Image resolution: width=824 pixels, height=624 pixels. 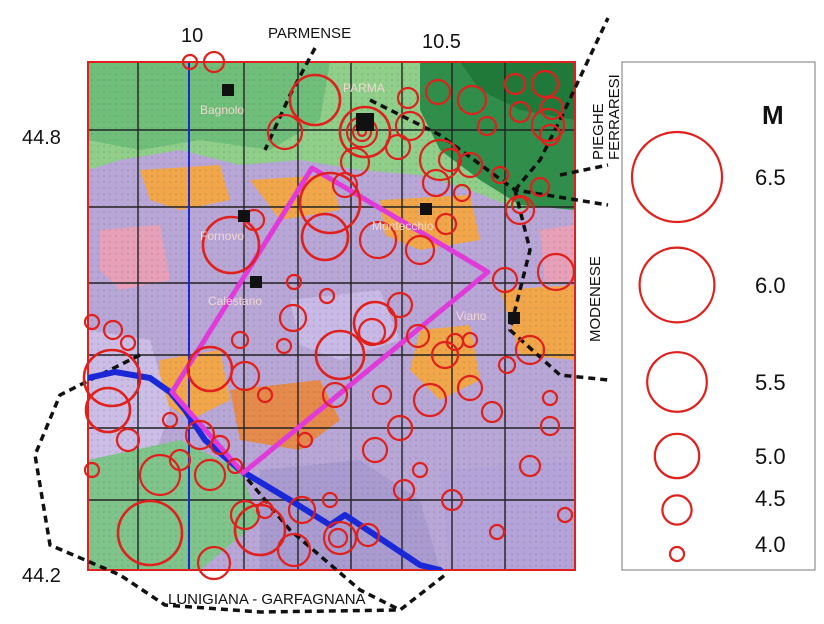 I want to click on city-label-montecchio: Montecchio, so click(x=403, y=226).